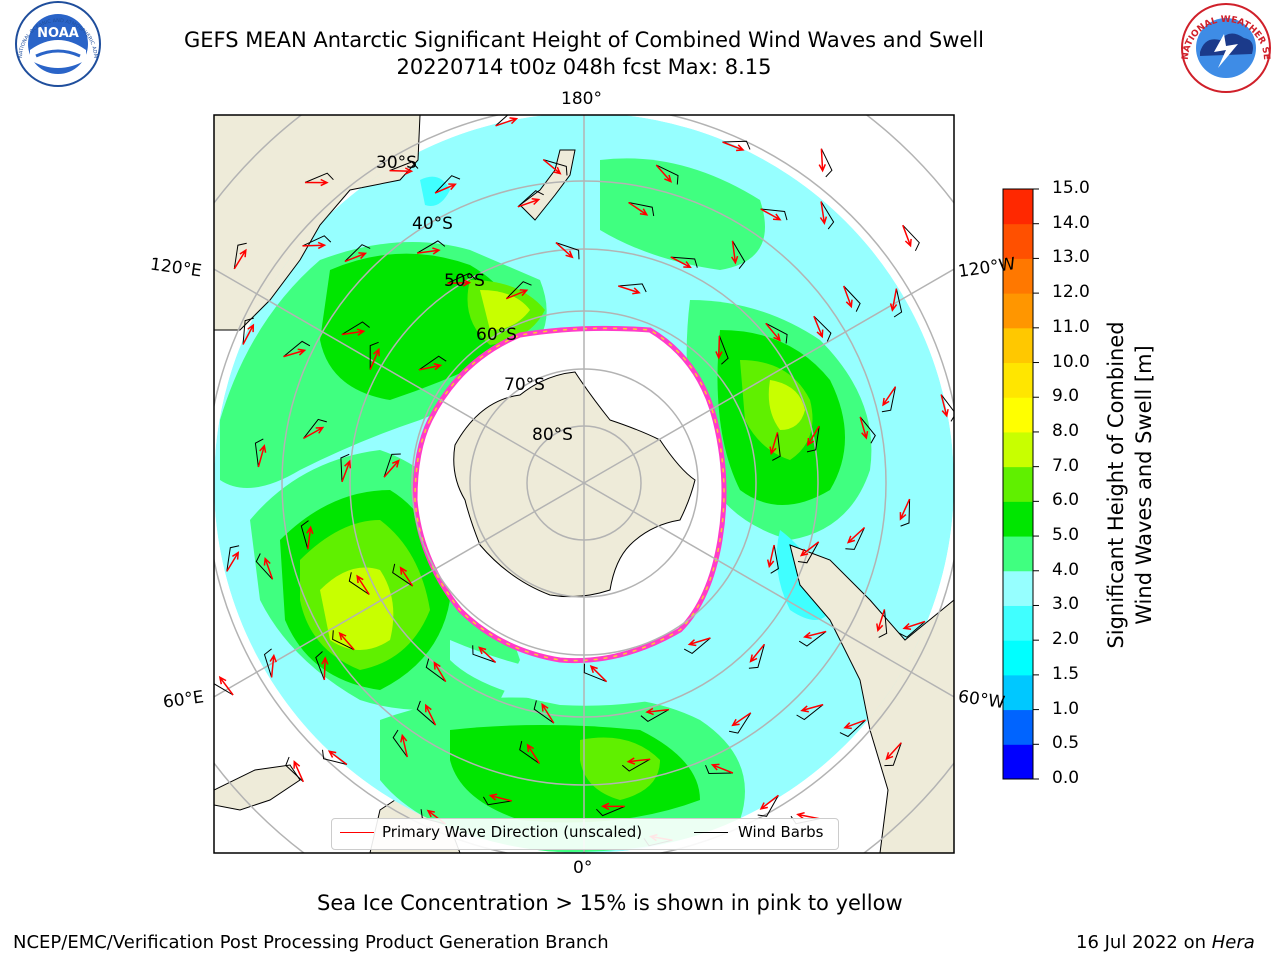 The image size is (1280, 960). I want to click on meridian-label-0: 0°, so click(583, 868).